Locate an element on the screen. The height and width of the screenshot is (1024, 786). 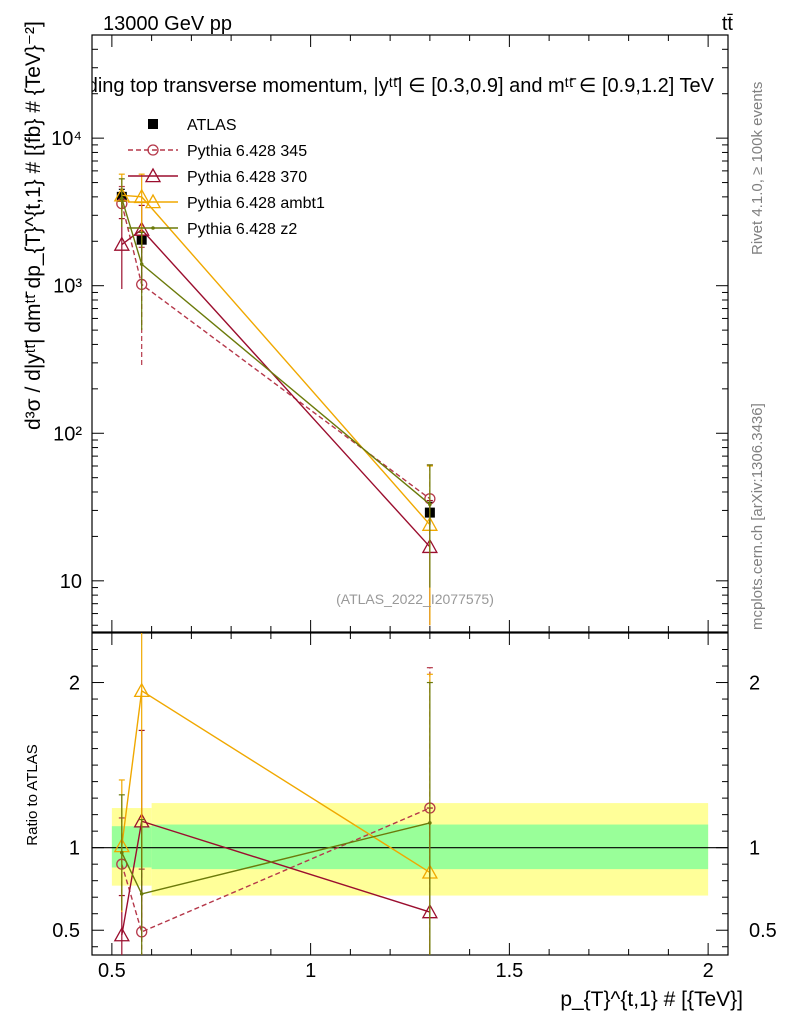
legend-item-pythia-6-428-345: Pythia 6.428 345 is located at coordinates (217, 151).